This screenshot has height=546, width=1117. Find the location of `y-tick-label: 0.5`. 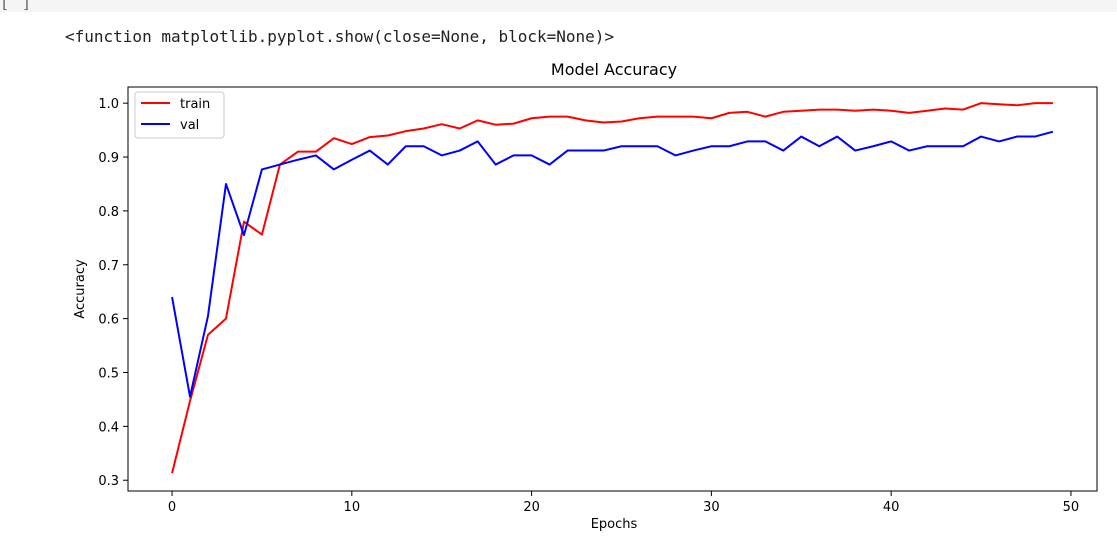

y-tick-label: 0.5 is located at coordinates (108, 373).